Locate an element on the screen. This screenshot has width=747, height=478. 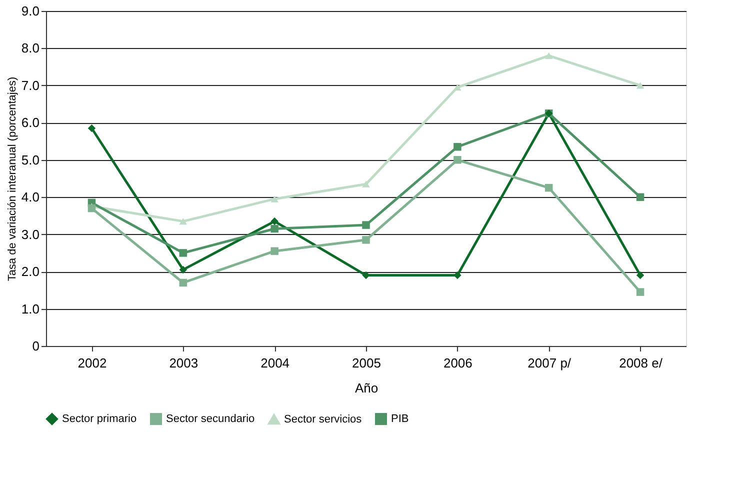
y-tick-label: 4.0 is located at coordinates (30, 197).